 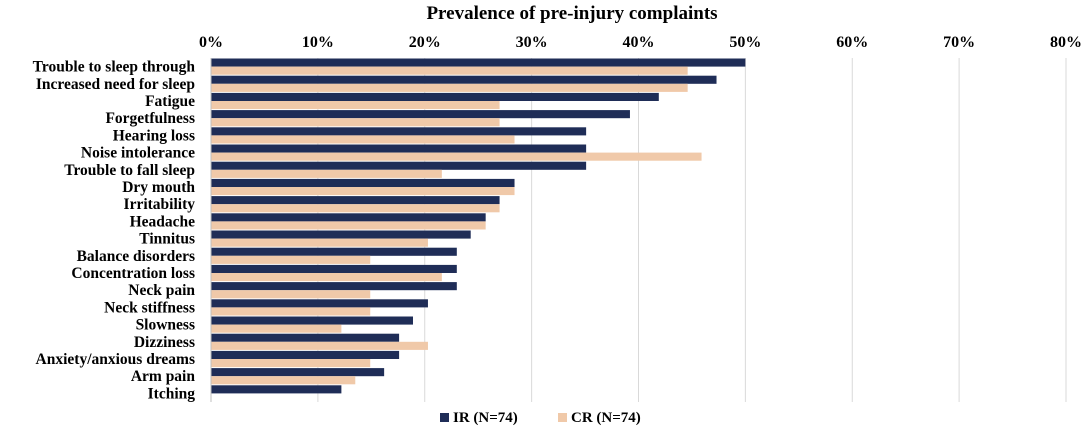 I want to click on category-label: Tinnitus, so click(x=167, y=239).